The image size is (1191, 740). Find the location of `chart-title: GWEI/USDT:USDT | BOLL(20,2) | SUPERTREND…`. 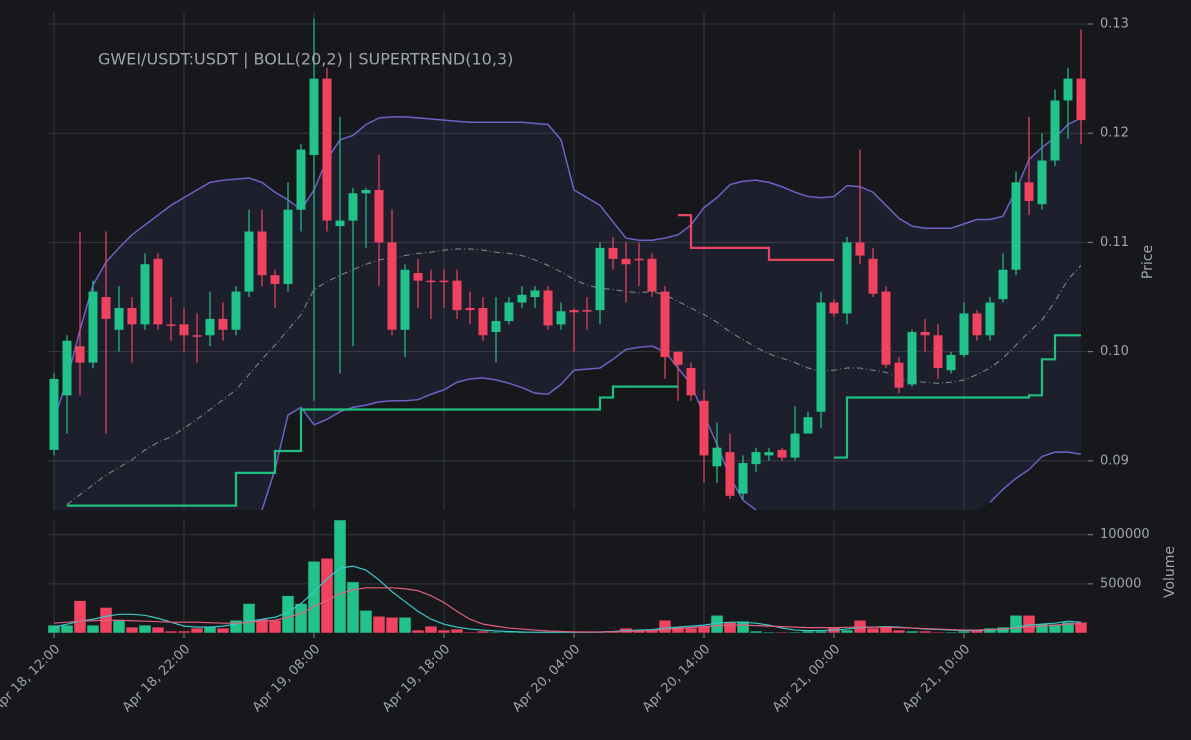

chart-title: GWEI/USDT:USDT | BOLL(20,2) | SUPERTREND… is located at coordinates (305, 59).